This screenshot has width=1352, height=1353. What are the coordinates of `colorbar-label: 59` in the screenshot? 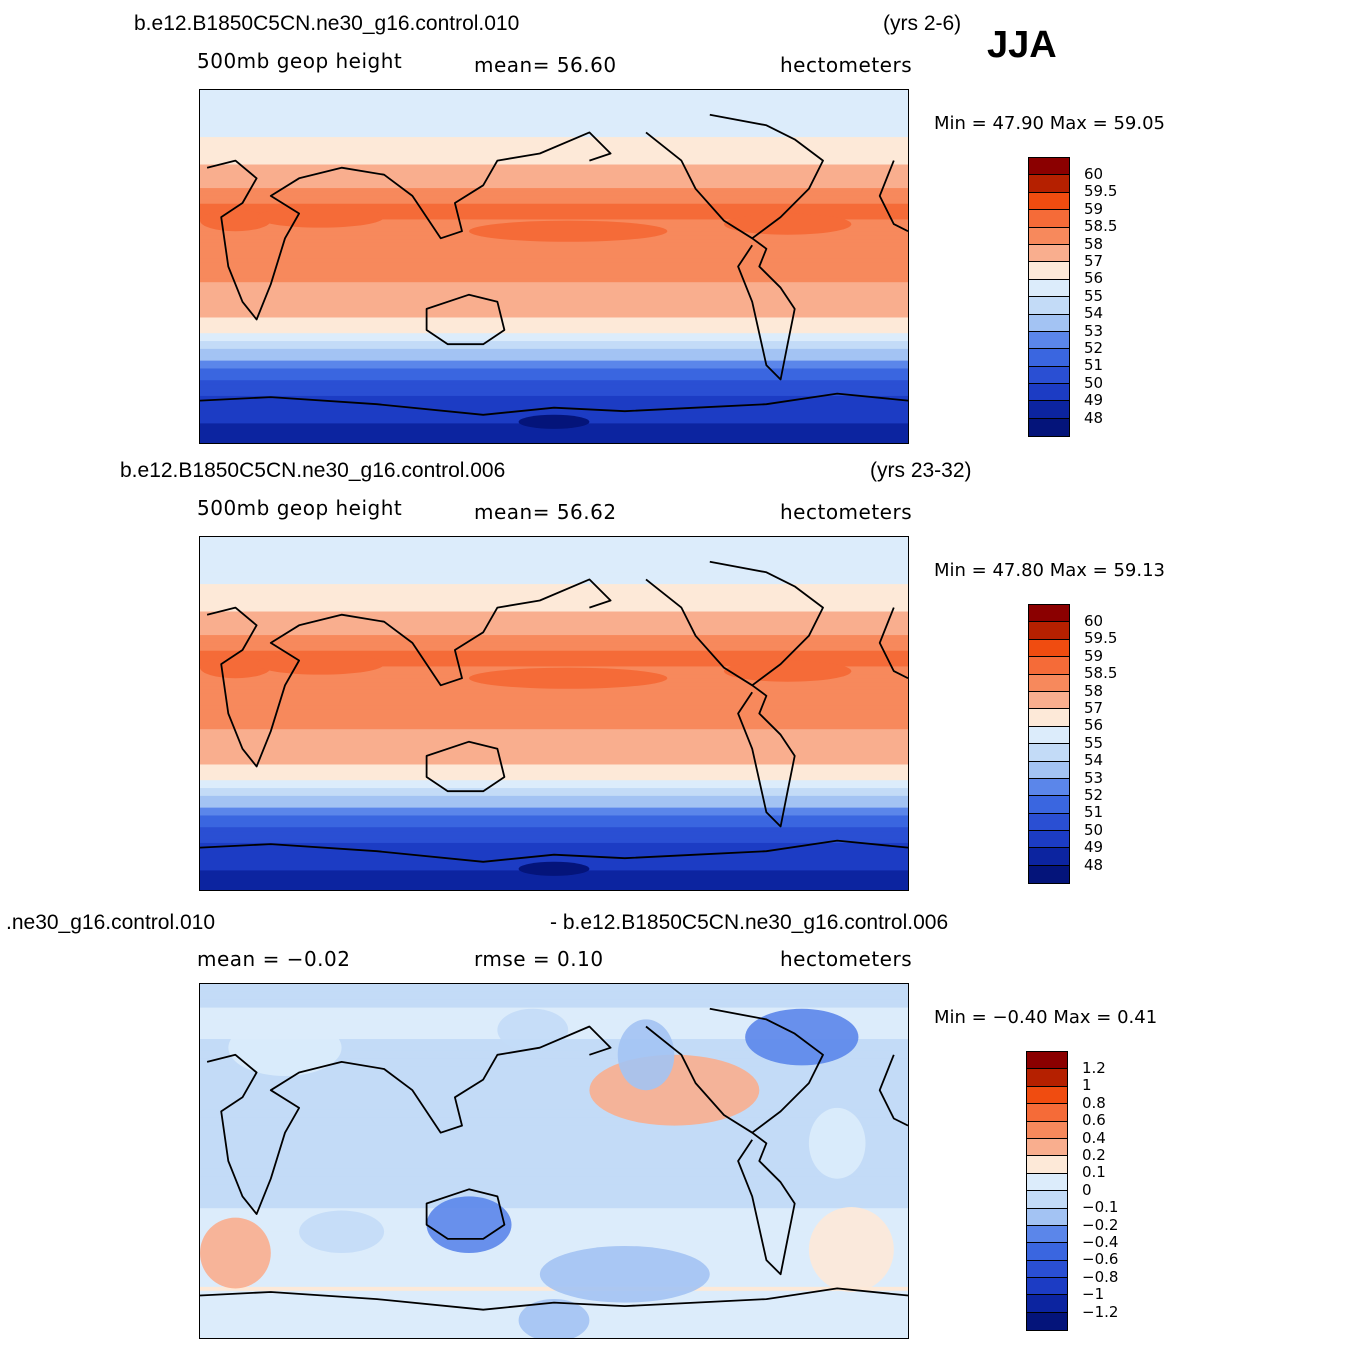 It's located at (1094, 208).